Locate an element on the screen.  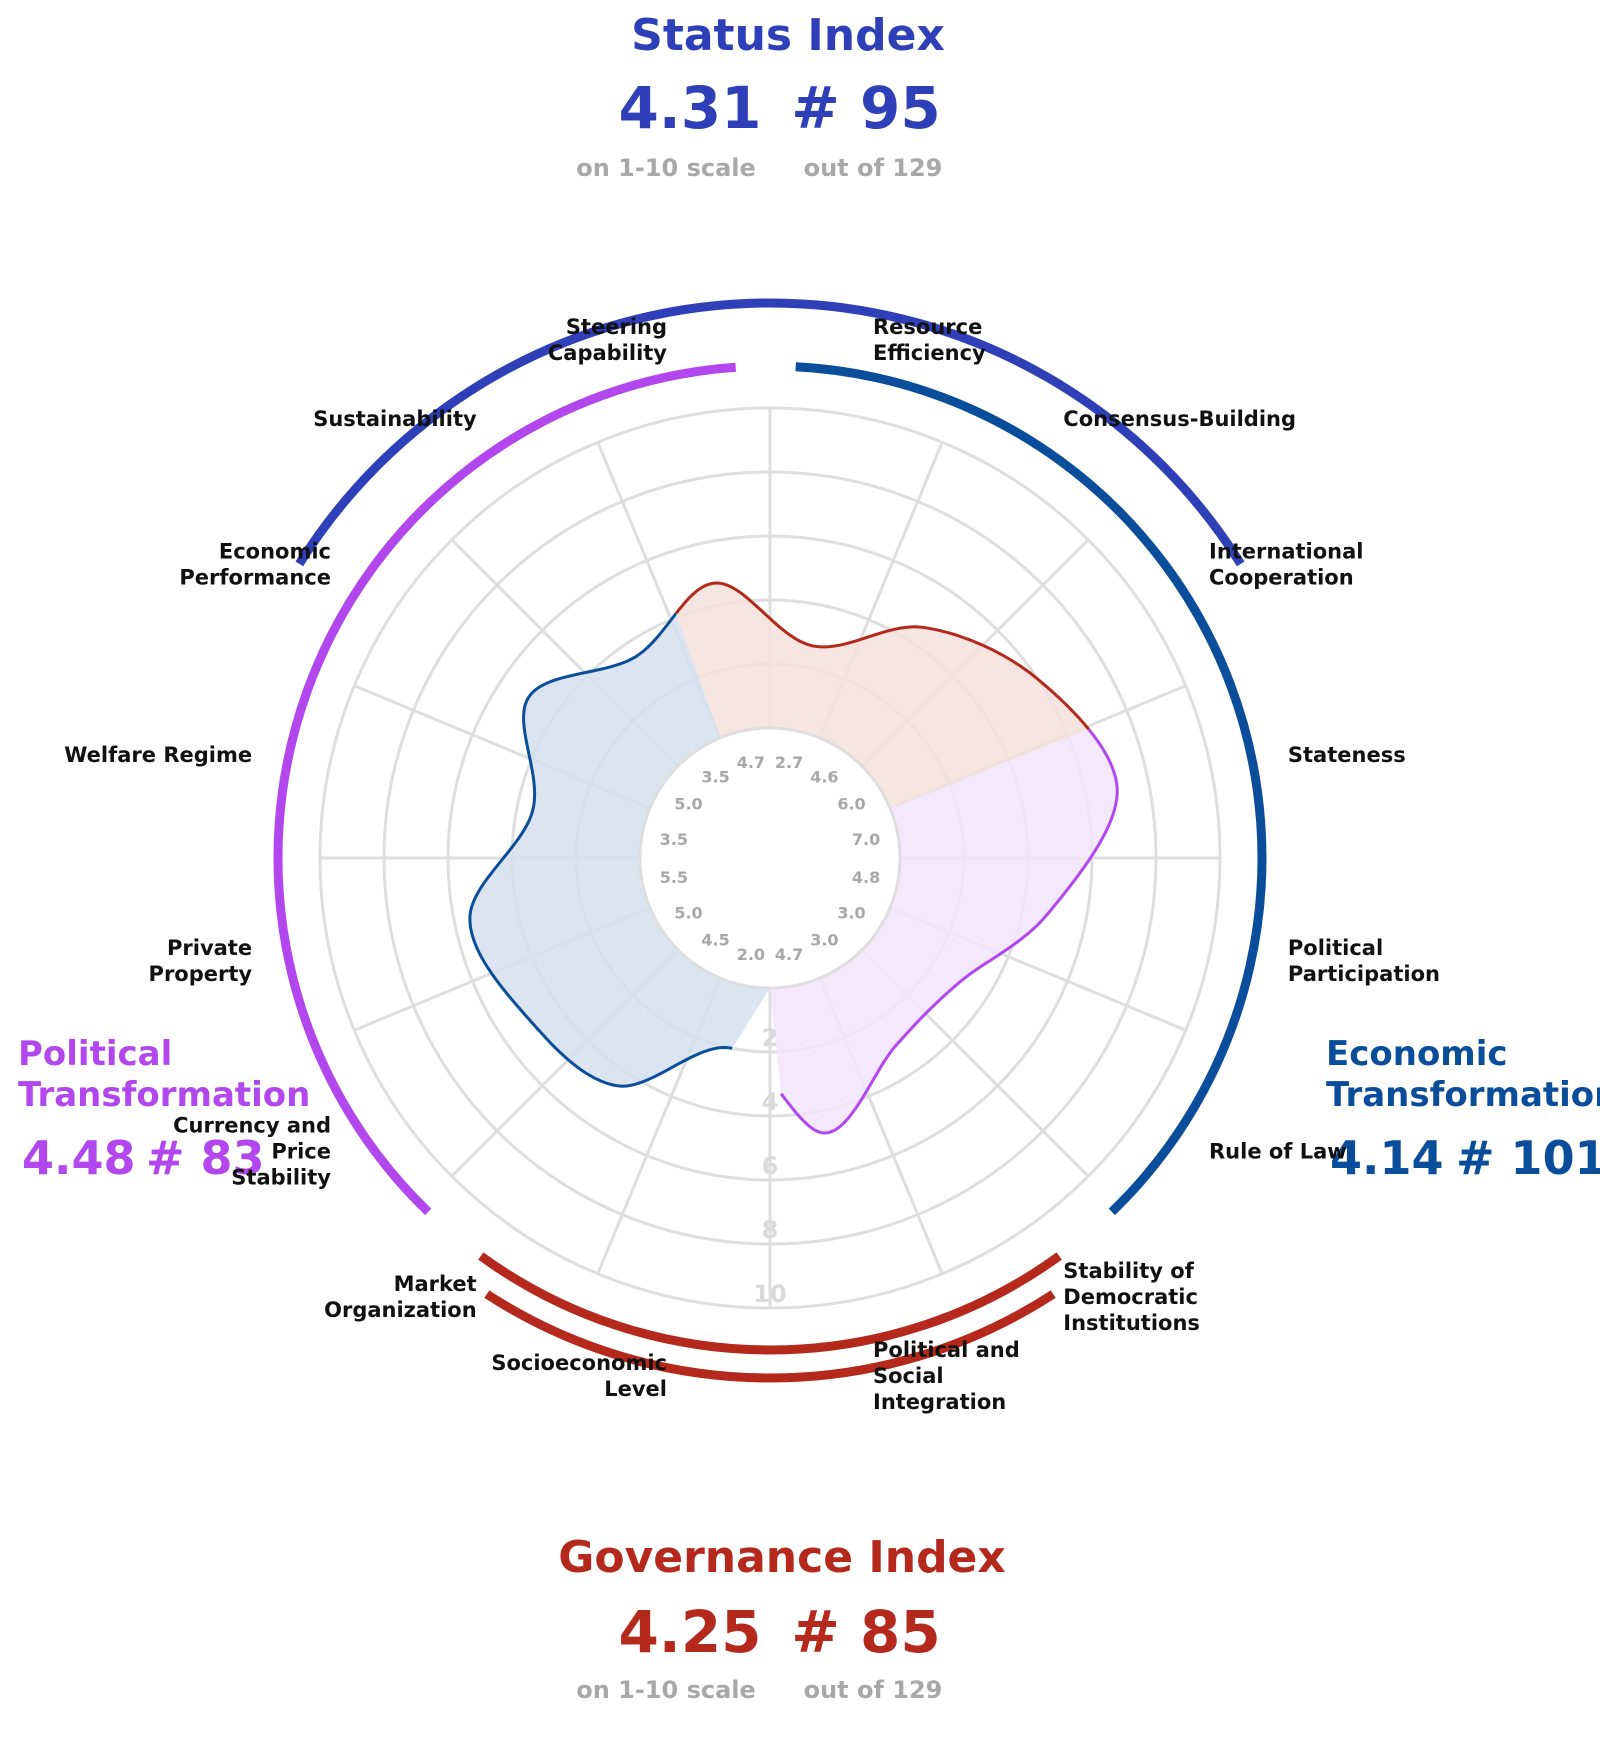
dimension-label: Private Property is located at coordinates (201, 961).